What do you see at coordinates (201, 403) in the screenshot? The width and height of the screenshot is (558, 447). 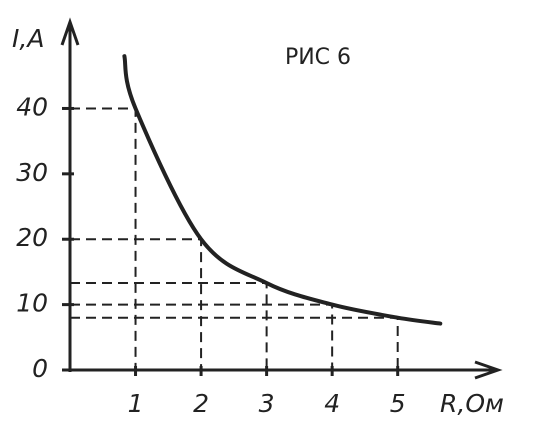 I see `x-tick-label: 2` at bounding box center [201, 403].